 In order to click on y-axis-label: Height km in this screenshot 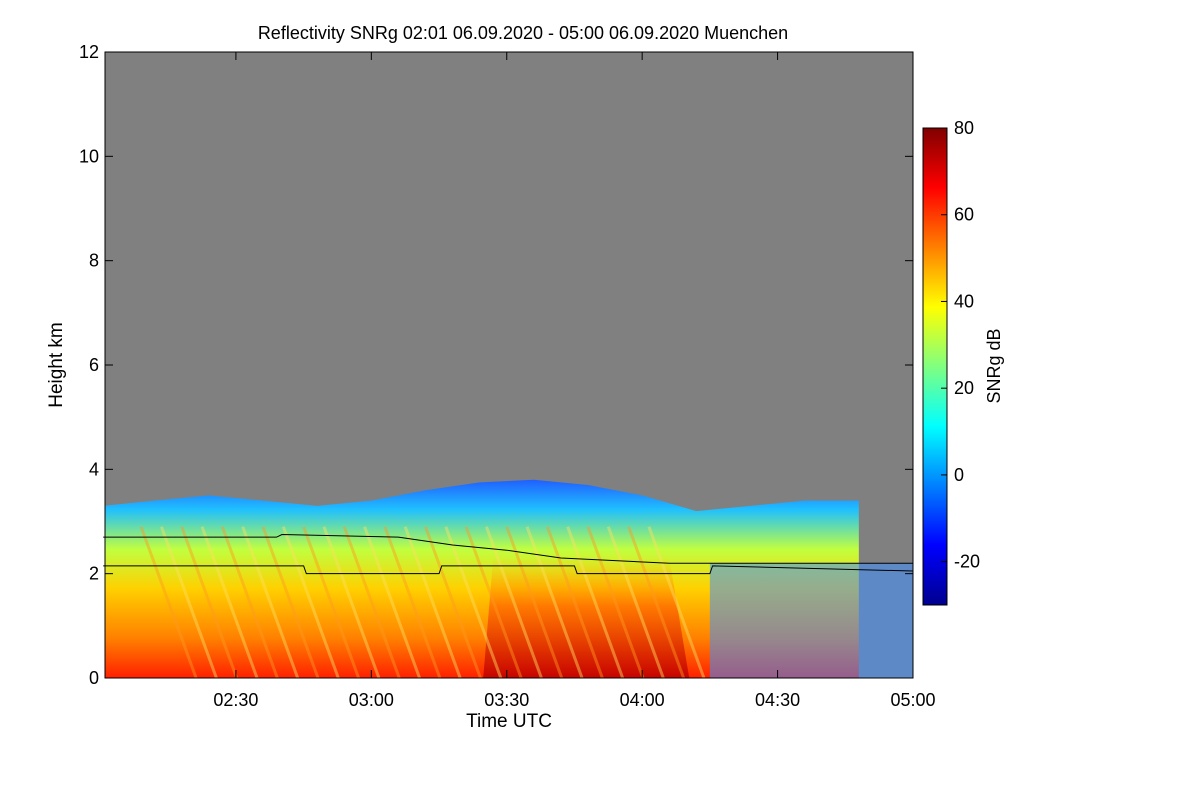, I will do `click(56, 365)`.